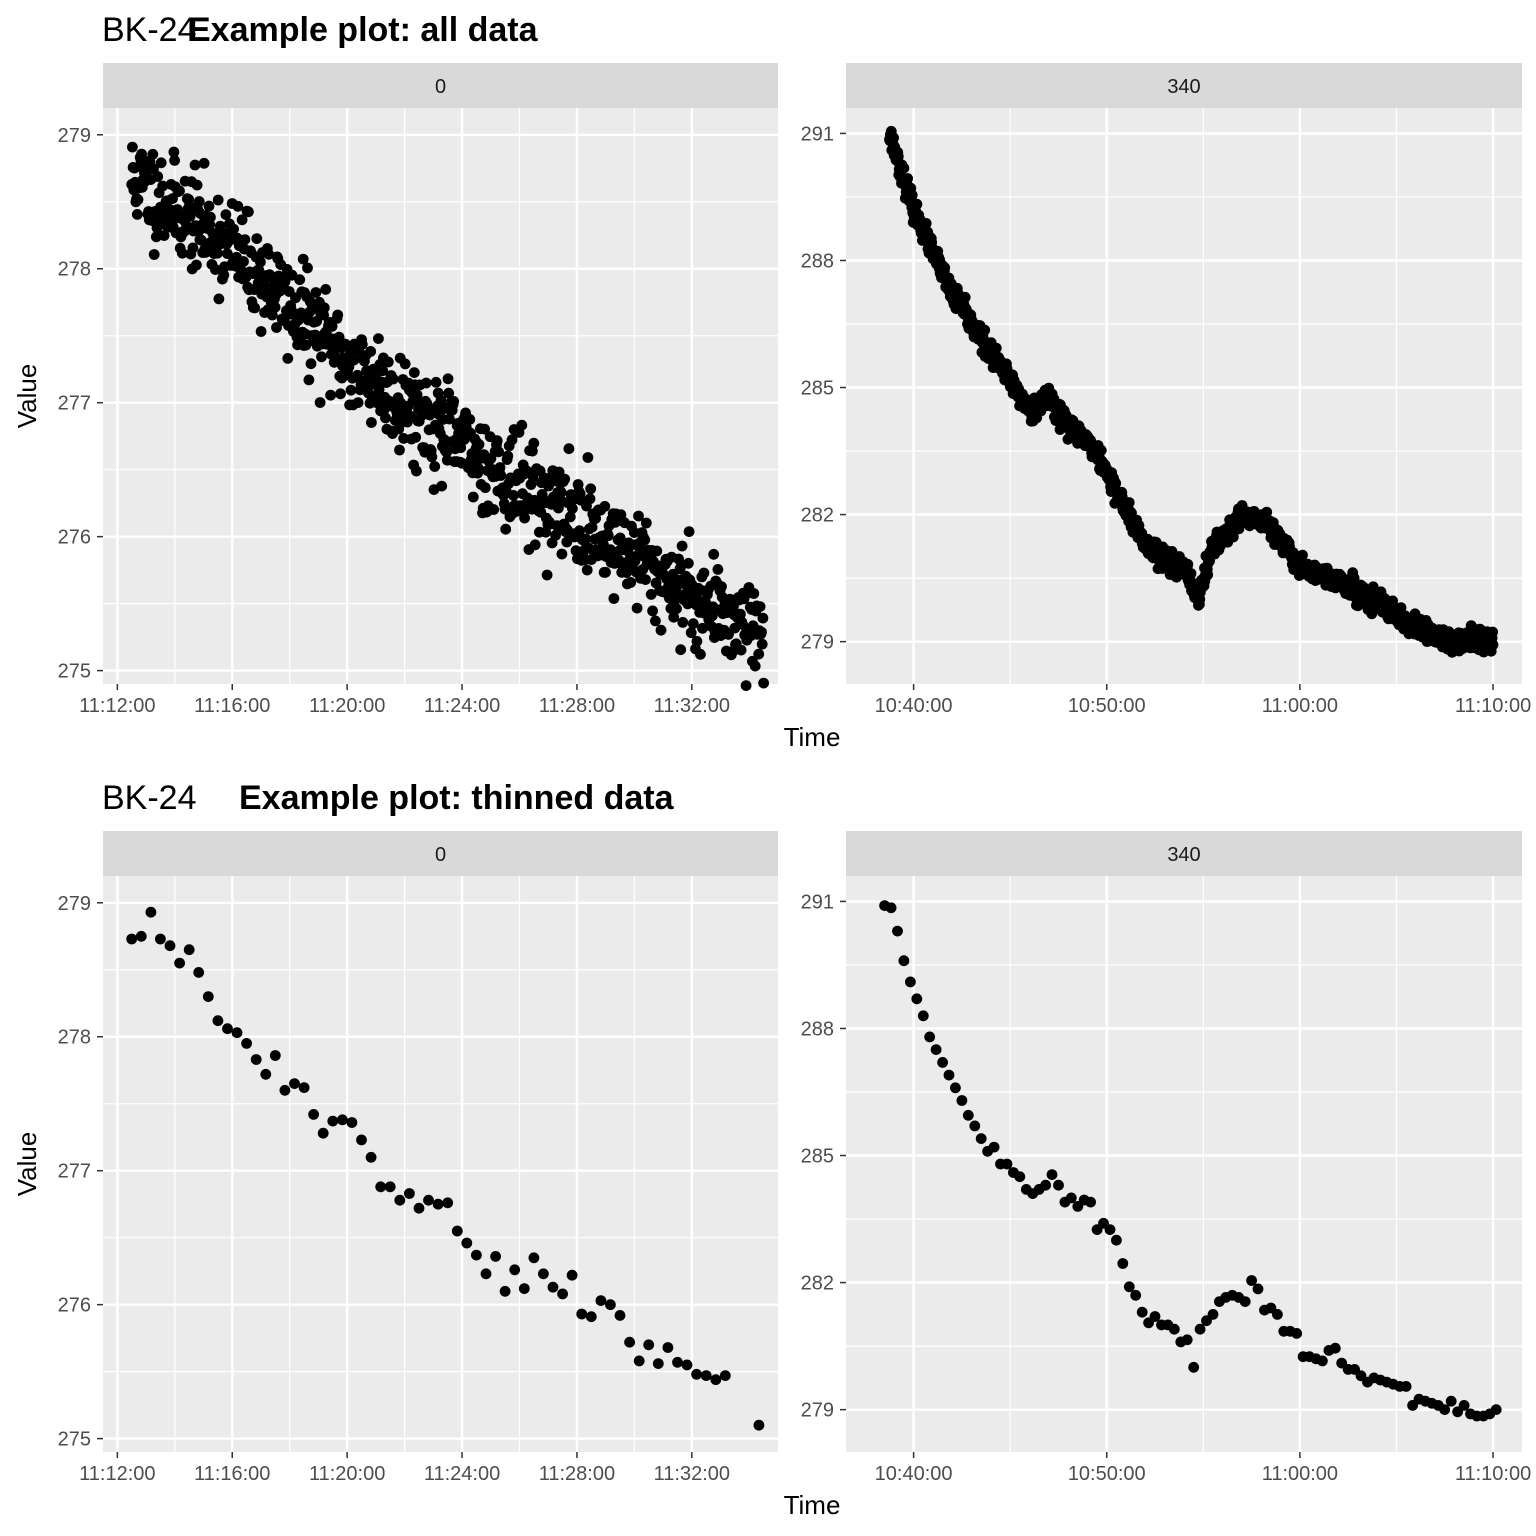 The image size is (1536, 1536). What do you see at coordinates (812, 737) in the screenshot?
I see `top-x-axis-title: Time` at bounding box center [812, 737].